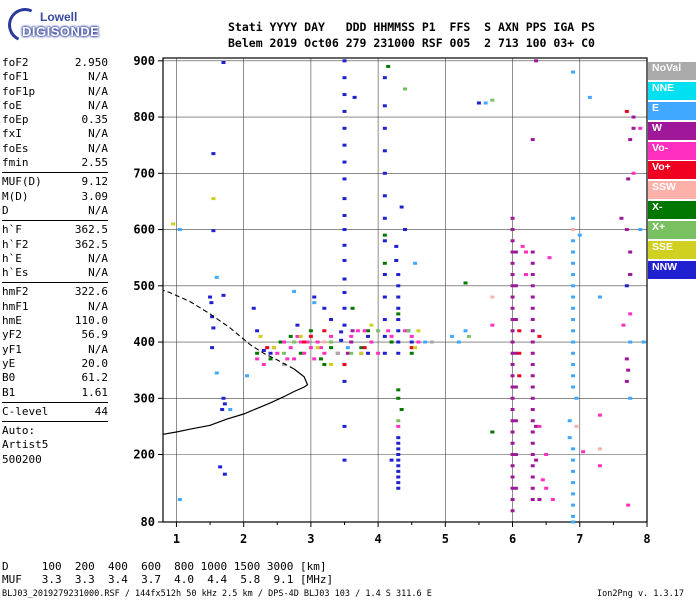 The height and width of the screenshot is (600, 700). Describe the element at coordinates (55, 245) in the screenshot. I see `param-row: h`F2 362.5` at that location.